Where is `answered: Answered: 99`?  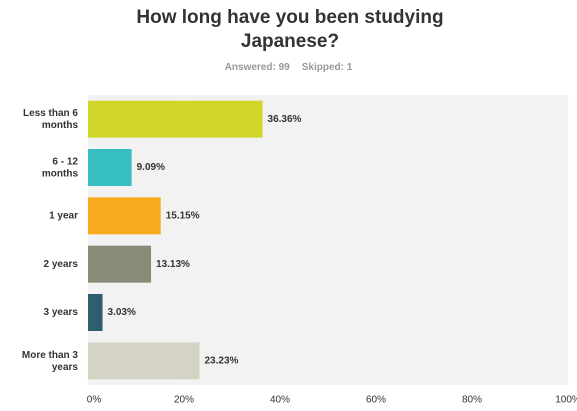 answered: Answered: 99 is located at coordinates (257, 67).